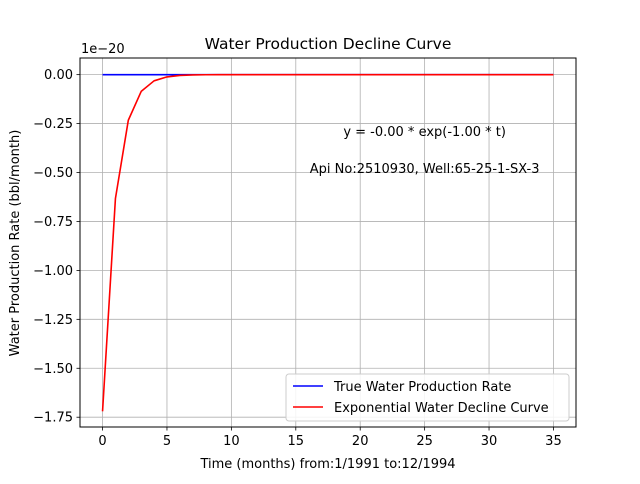 Image resolution: width=640 pixels, height=484 pixels. What do you see at coordinates (296, 441) in the screenshot?
I see `x-tick-label: 15` at bounding box center [296, 441].